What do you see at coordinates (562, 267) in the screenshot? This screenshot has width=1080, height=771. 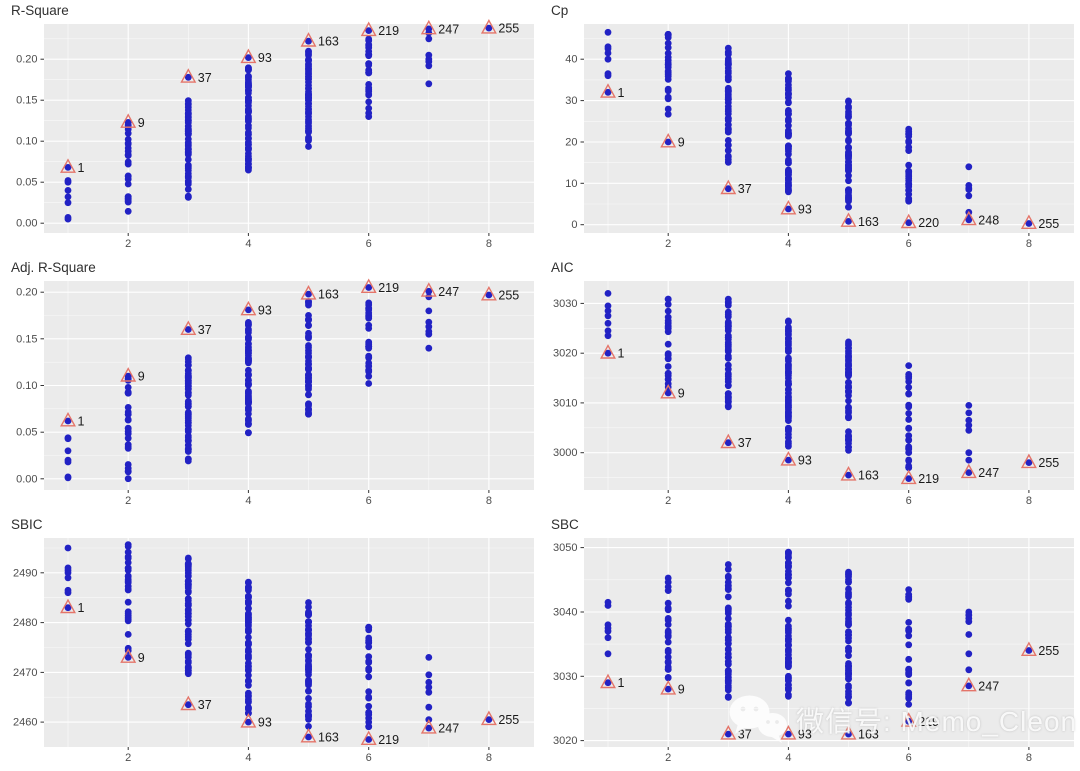 I see `panel-title: AIC` at bounding box center [562, 267].